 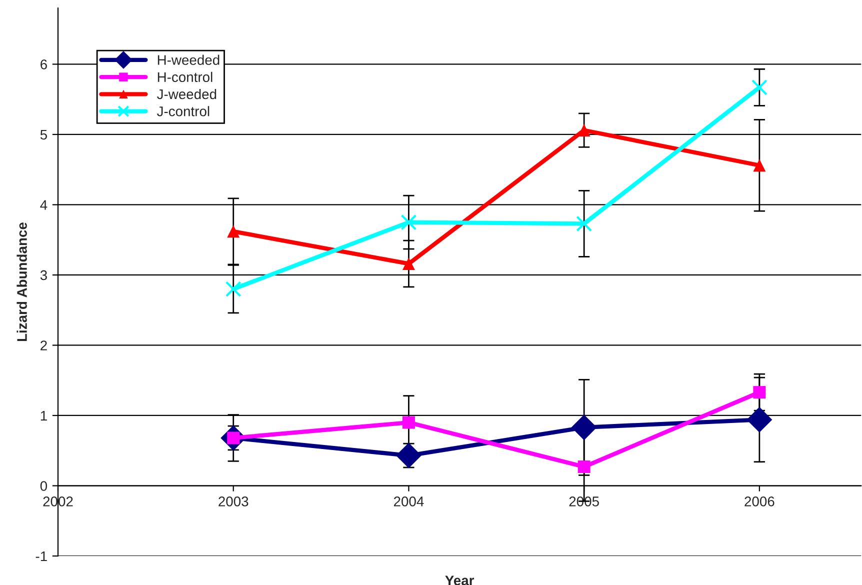 What do you see at coordinates (584, 501) in the screenshot?
I see `x-tick-label: 2005` at bounding box center [584, 501].